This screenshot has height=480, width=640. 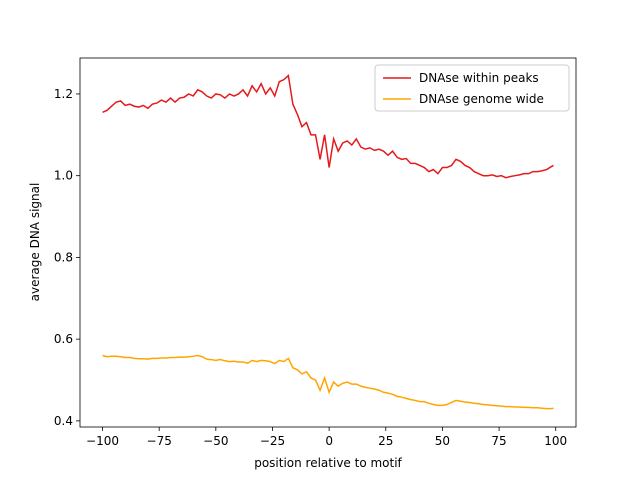 What do you see at coordinates (479, 78) in the screenshot?
I see `legend-label: DNAse within peaks` at bounding box center [479, 78].